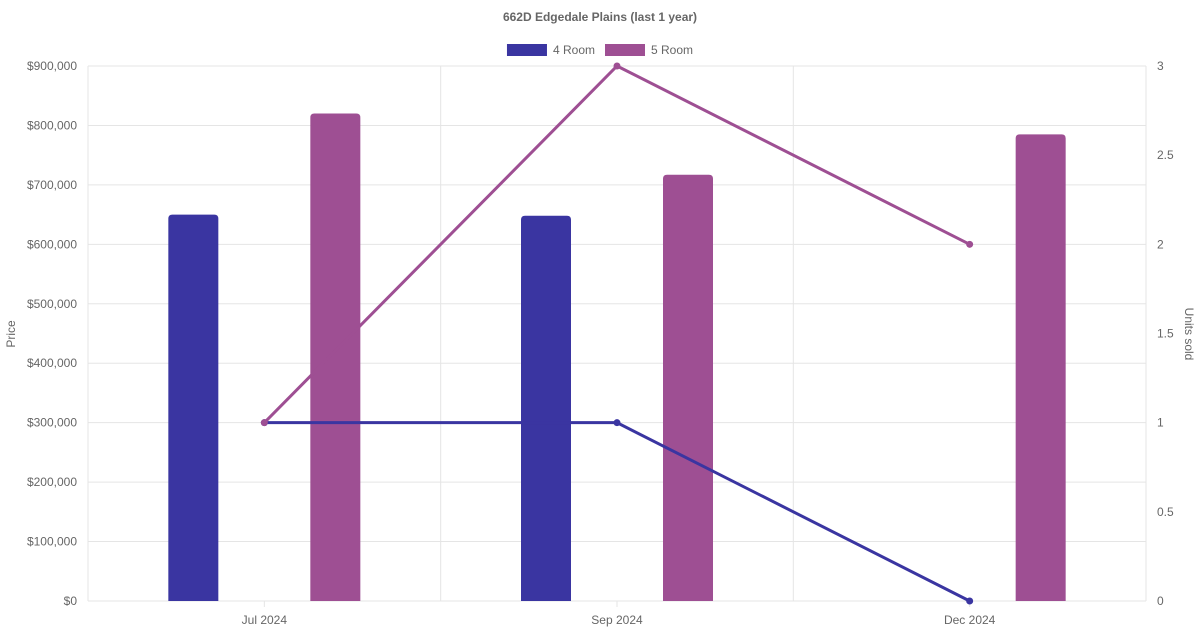  What do you see at coordinates (970, 620) in the screenshot?
I see `x-tick-label: Dec 2024` at bounding box center [970, 620].